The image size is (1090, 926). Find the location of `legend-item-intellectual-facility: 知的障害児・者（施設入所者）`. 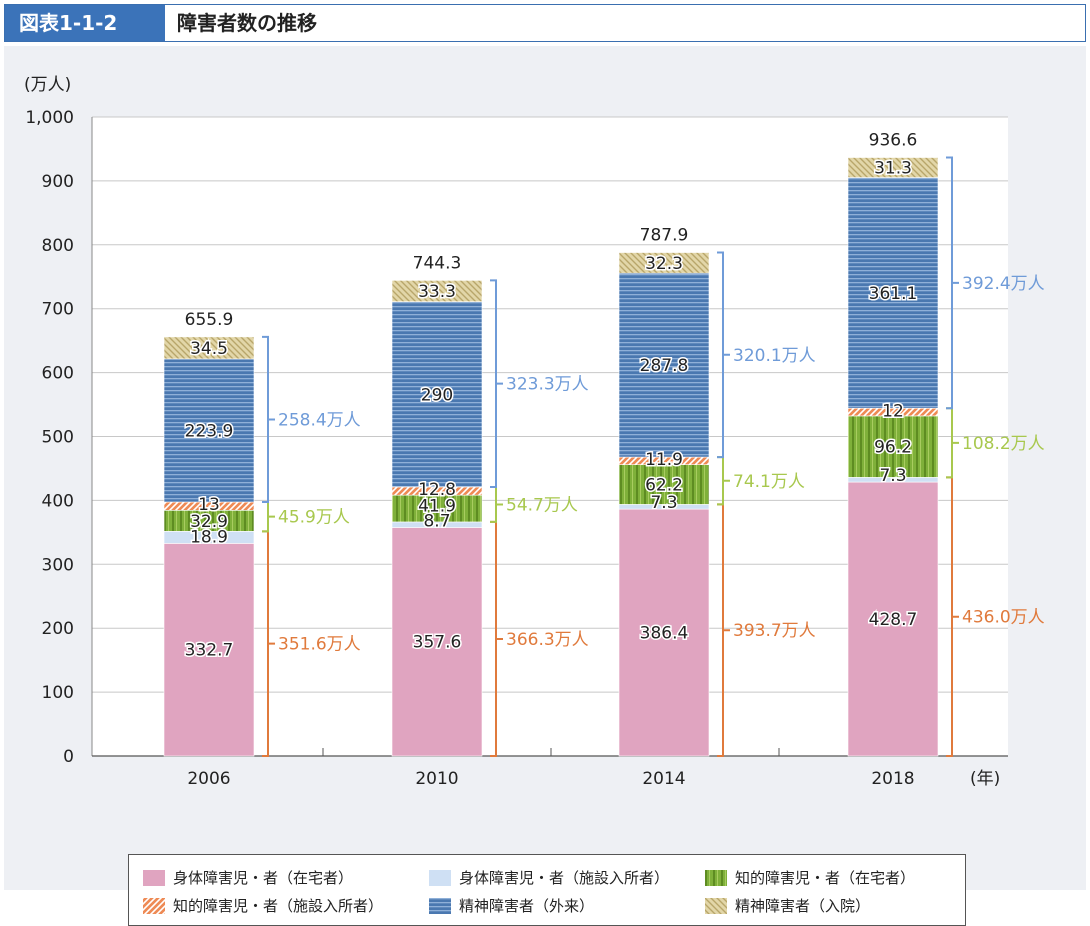

legend-item-intellectual-facility: 知的障害児・者（施設入所者） is located at coordinates (263, 905).